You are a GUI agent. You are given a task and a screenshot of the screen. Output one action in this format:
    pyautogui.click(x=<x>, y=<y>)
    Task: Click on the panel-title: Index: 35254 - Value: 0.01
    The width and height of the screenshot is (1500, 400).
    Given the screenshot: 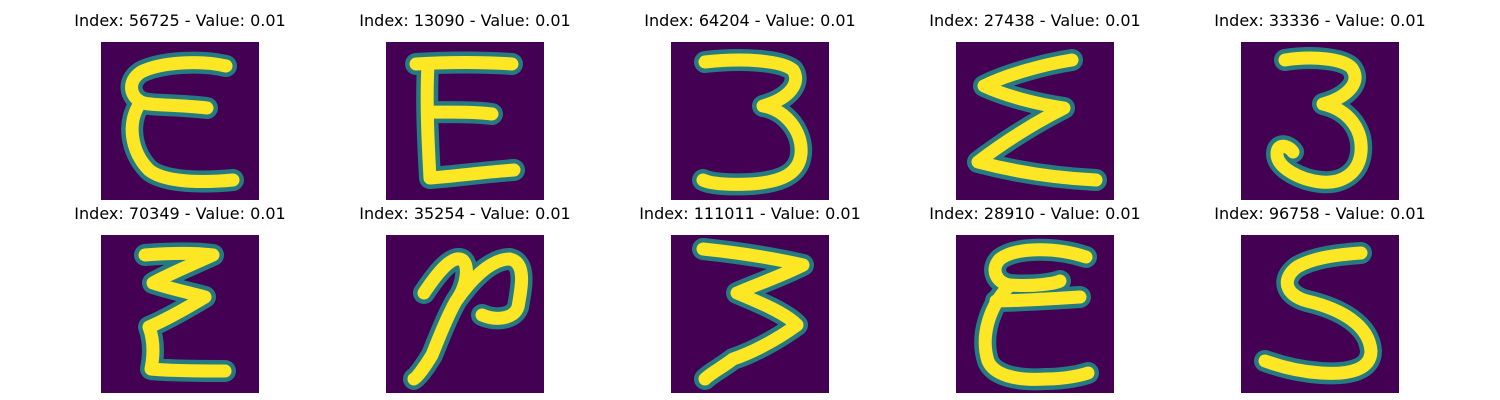 What is the action you would take?
    pyautogui.click(x=465, y=213)
    